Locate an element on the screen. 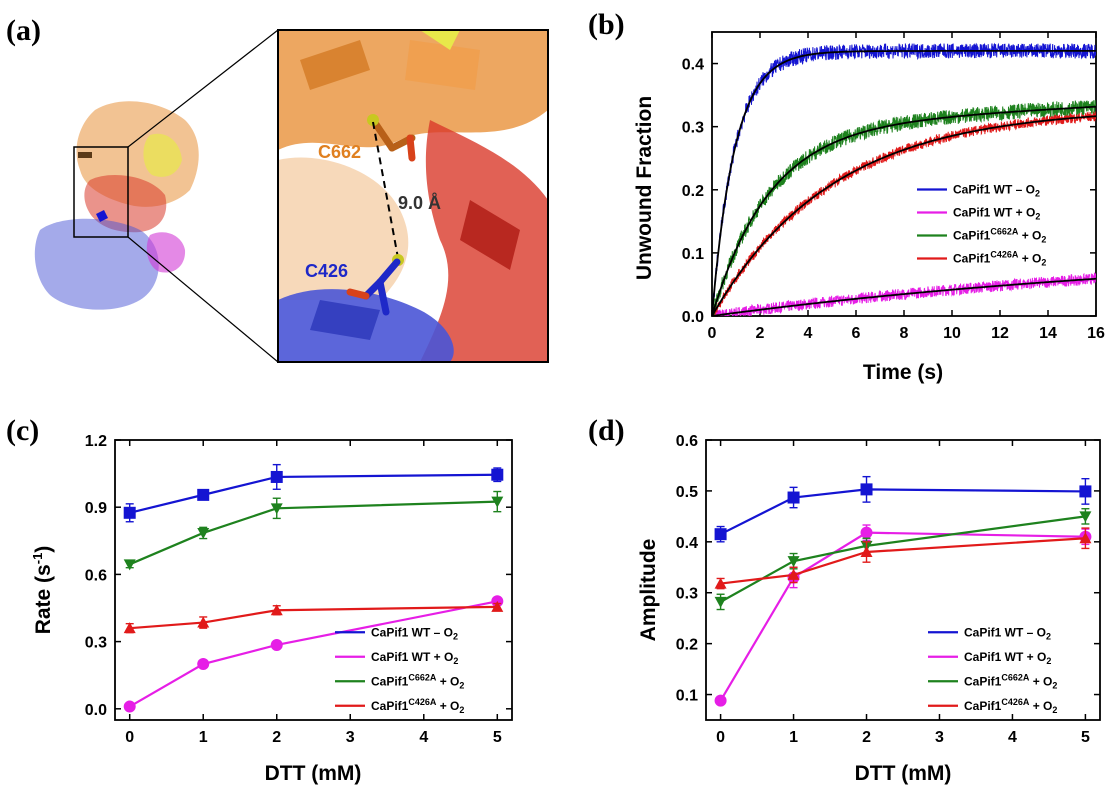 The height and width of the screenshot is (792, 1116). panel-label-c: (c) is located at coordinates (22, 430).